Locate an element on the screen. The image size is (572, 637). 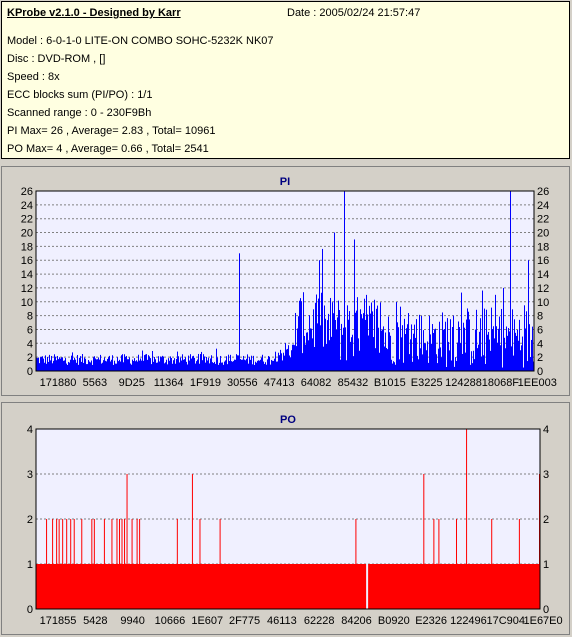
pi-ytick-right: 14 is located at coordinates (543, 275).